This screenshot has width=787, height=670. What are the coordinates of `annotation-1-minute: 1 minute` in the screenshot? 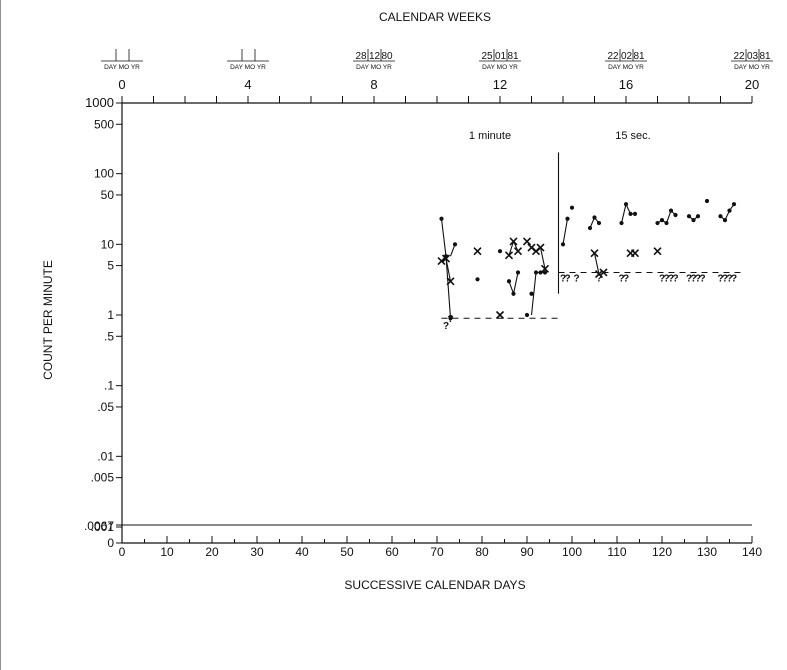 It's located at (490, 136).